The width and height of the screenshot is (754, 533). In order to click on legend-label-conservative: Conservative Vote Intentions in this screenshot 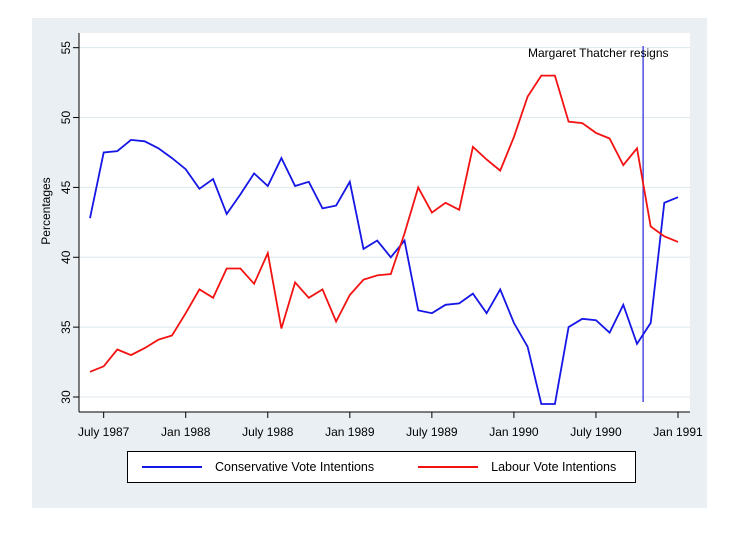, I will do `click(295, 467)`.